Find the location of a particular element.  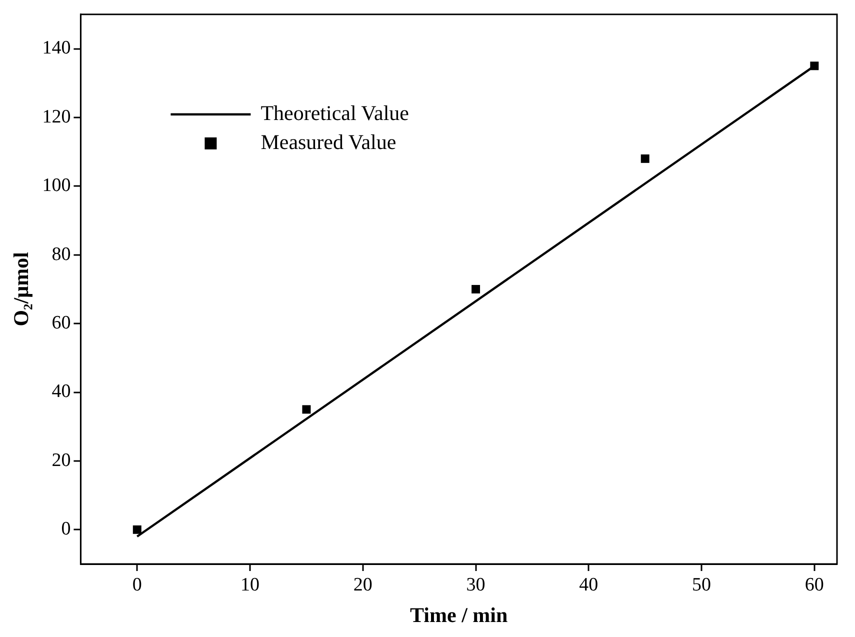

x-tick-label: 50 is located at coordinates (702, 585).